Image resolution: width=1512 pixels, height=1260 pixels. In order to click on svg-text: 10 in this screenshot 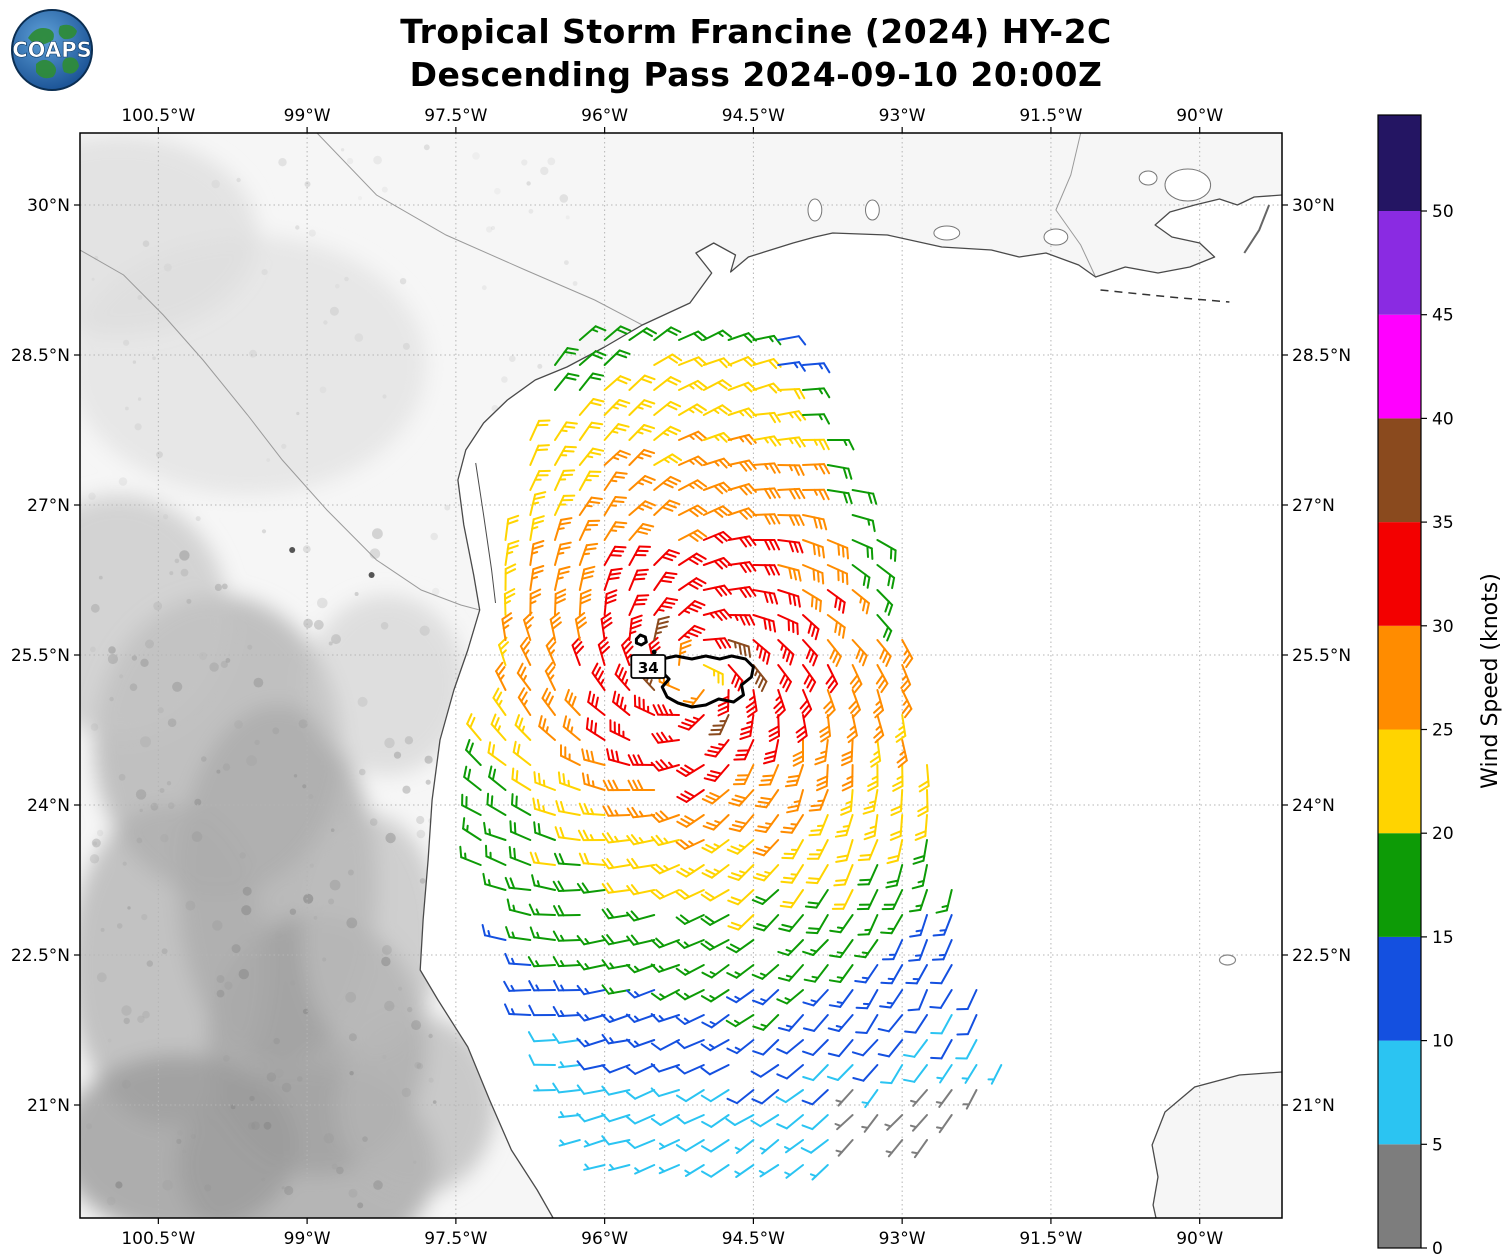, I will do `click(1443, 1042)`.